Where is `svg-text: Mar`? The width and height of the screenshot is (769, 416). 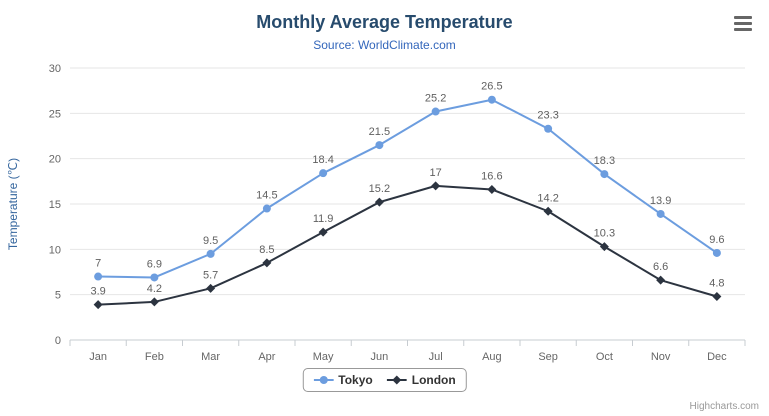 svg-text: Mar is located at coordinates (210, 357).